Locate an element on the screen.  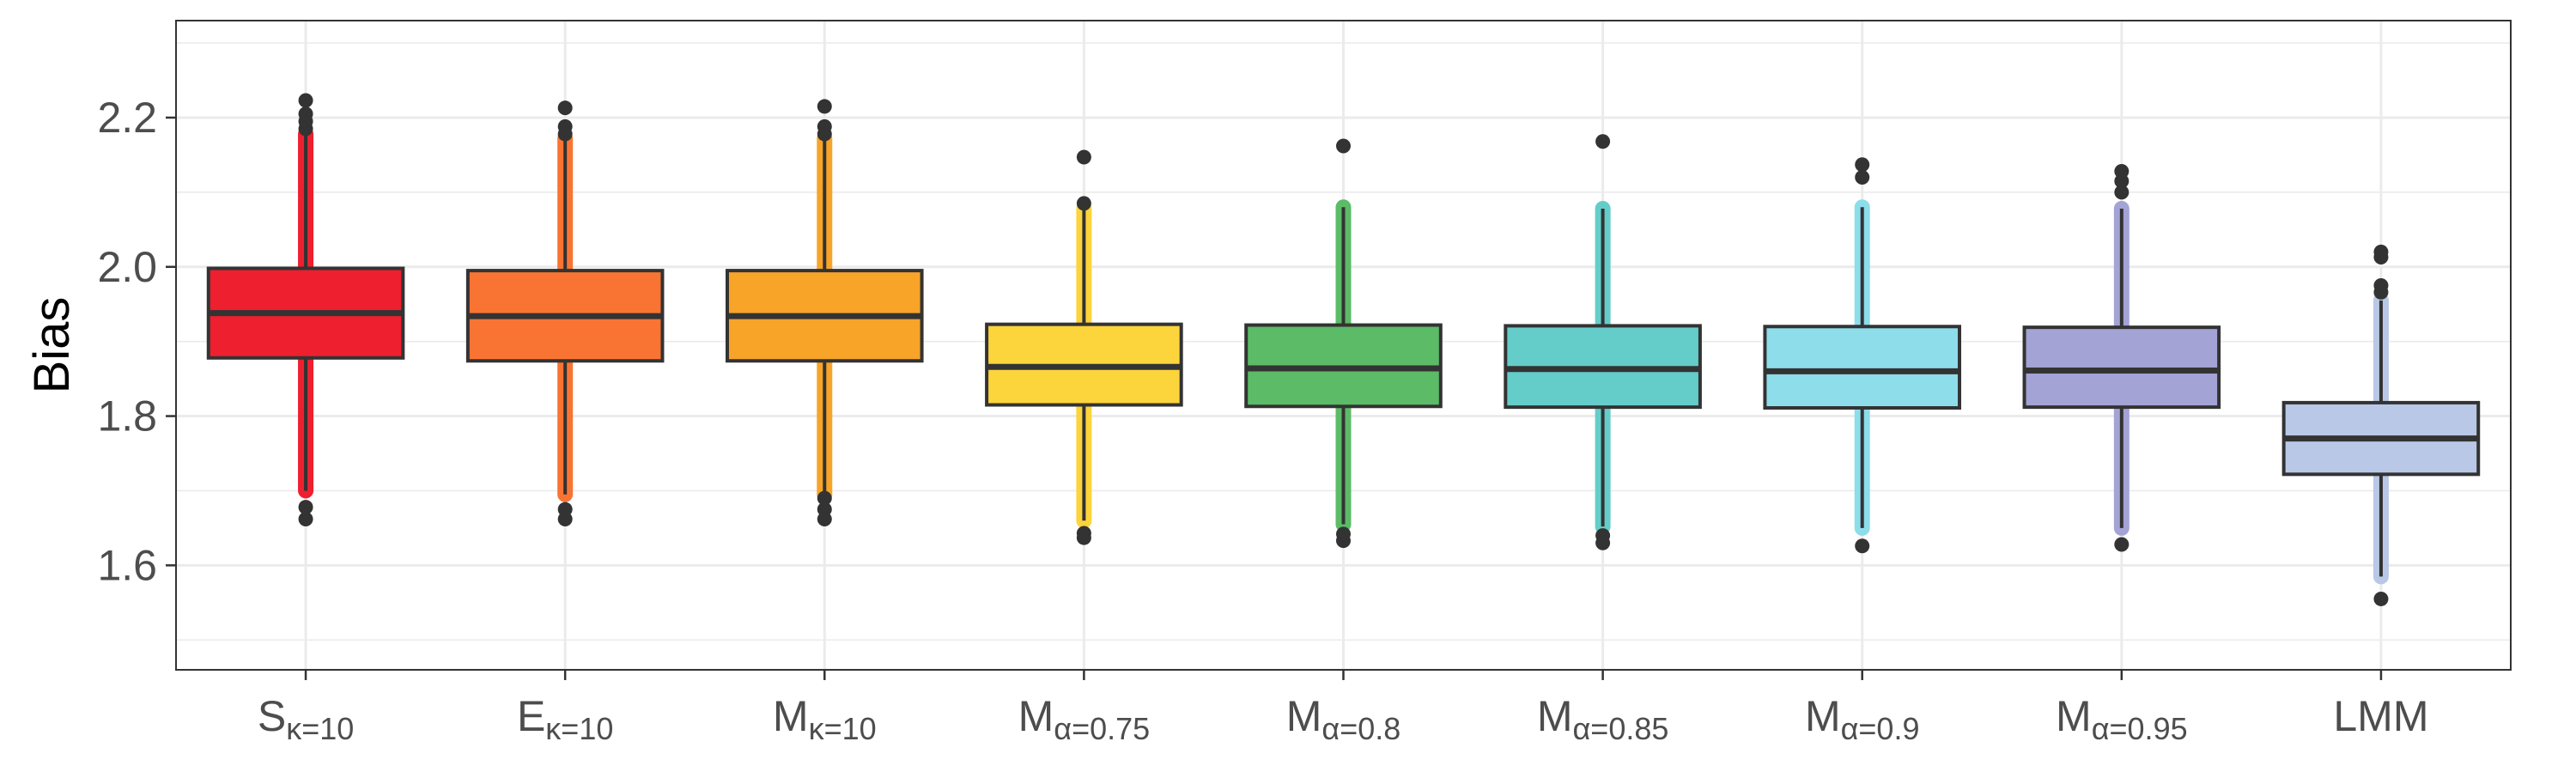
x-tick-label: Eκ=10 is located at coordinates (565, 719).